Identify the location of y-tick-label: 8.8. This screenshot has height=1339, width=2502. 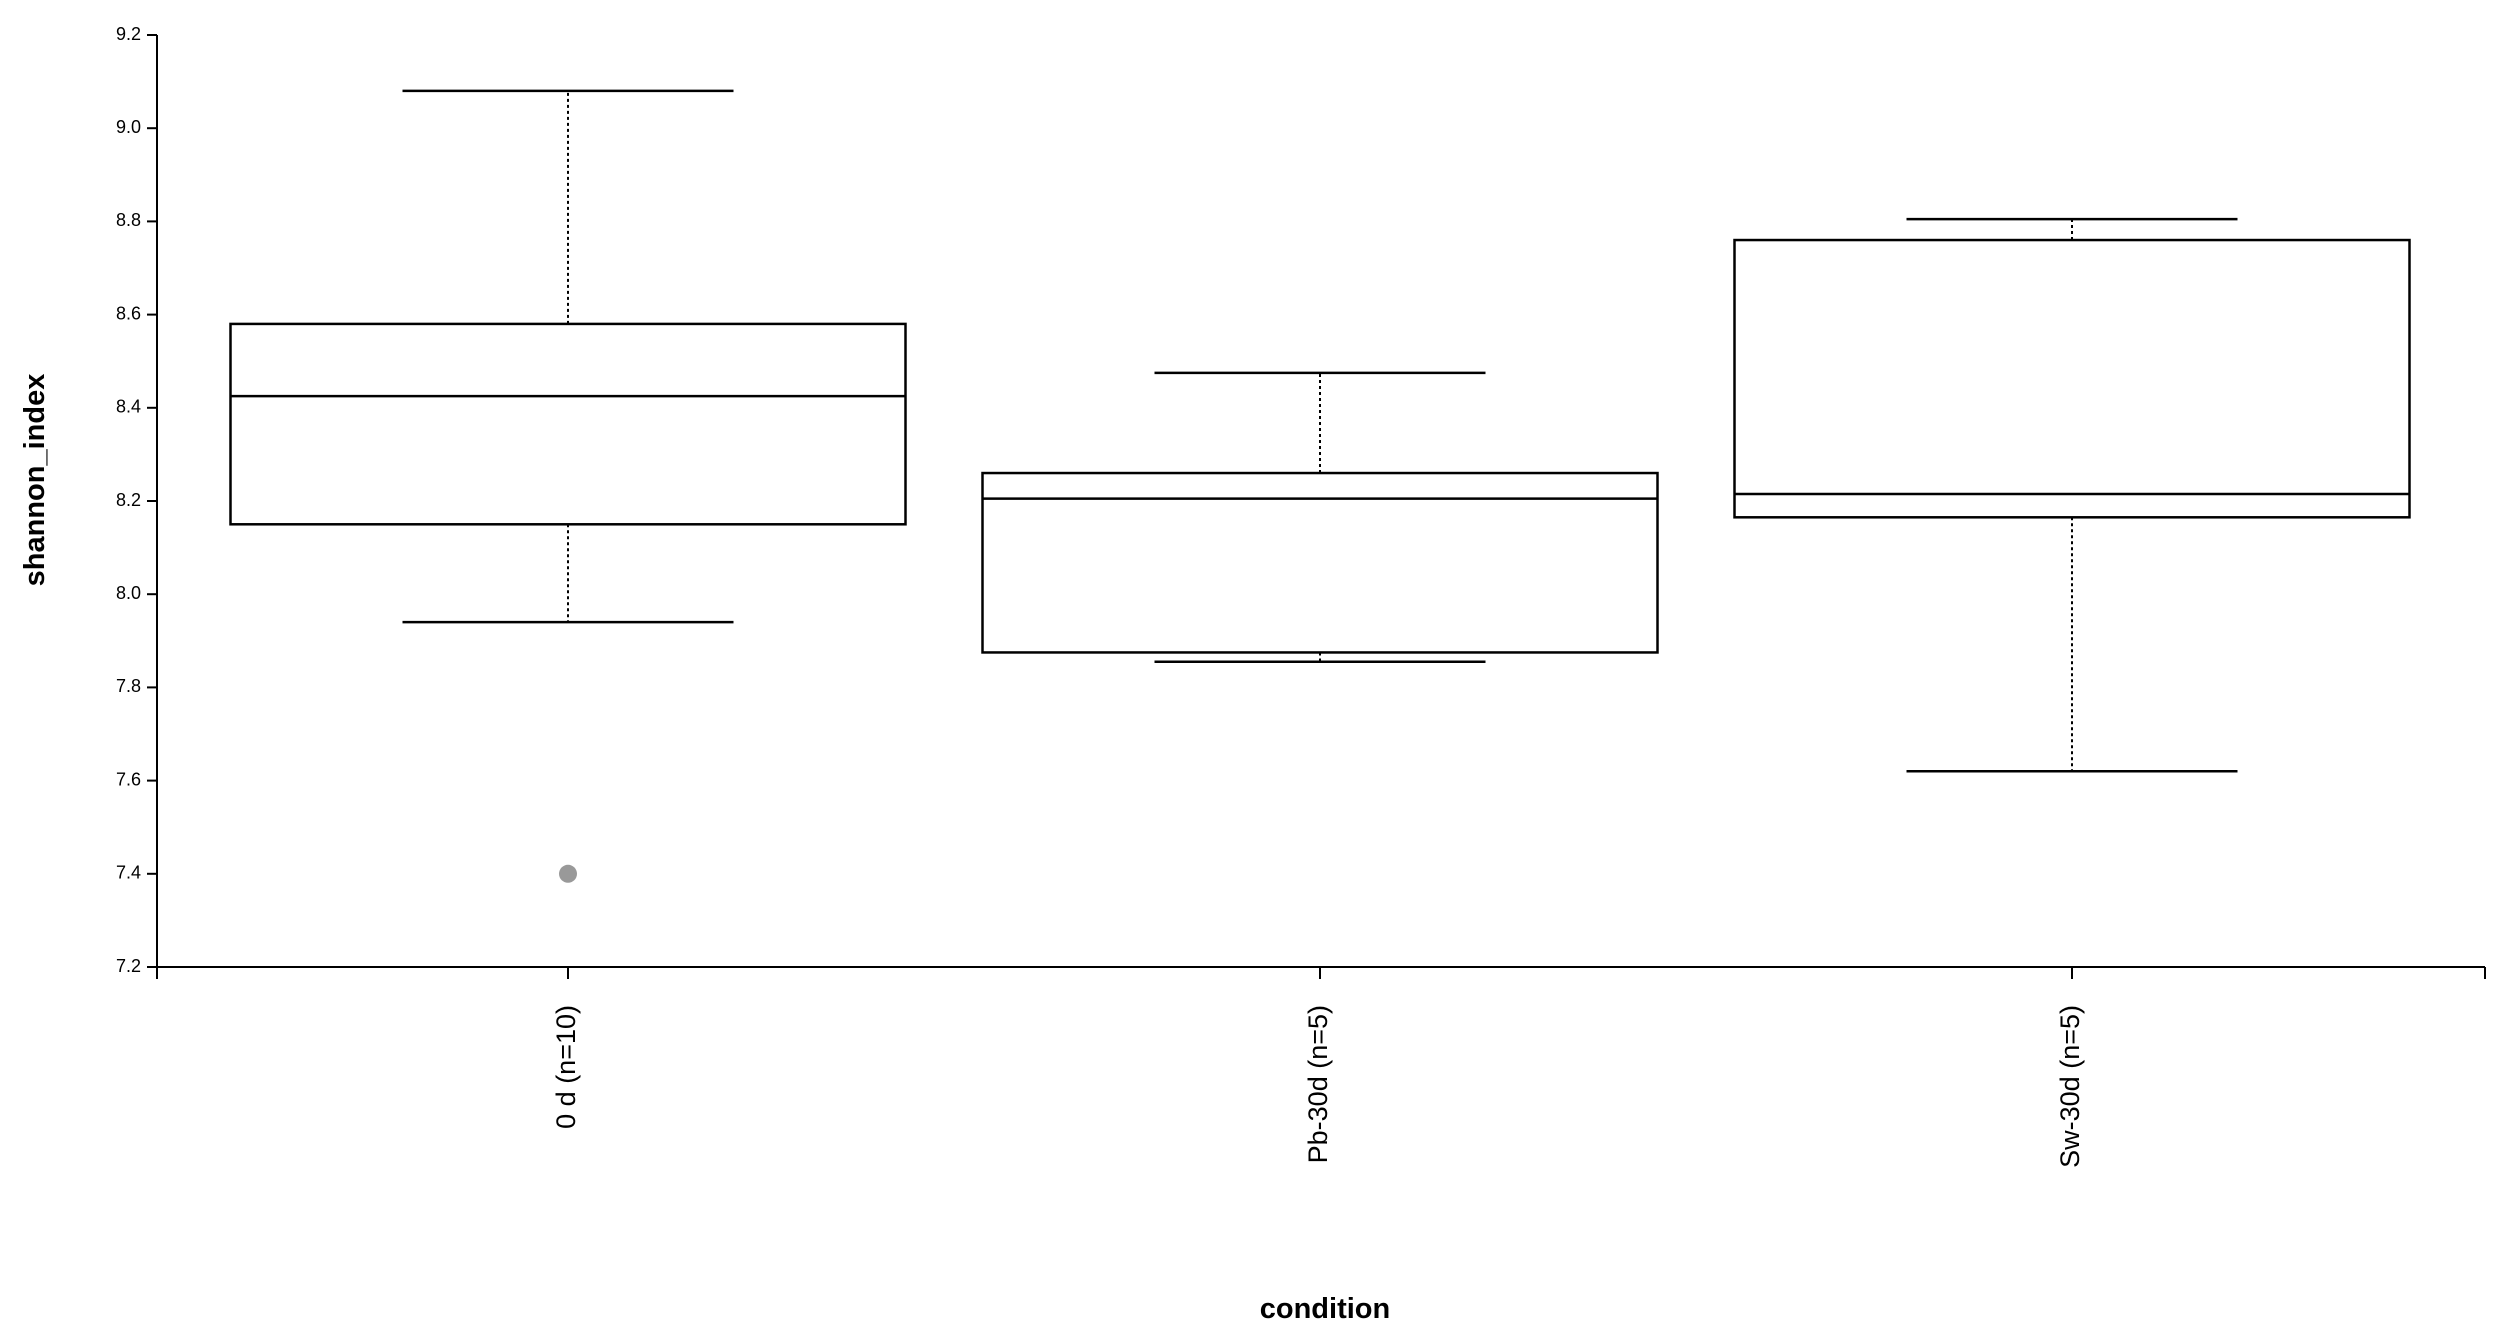
(128, 220).